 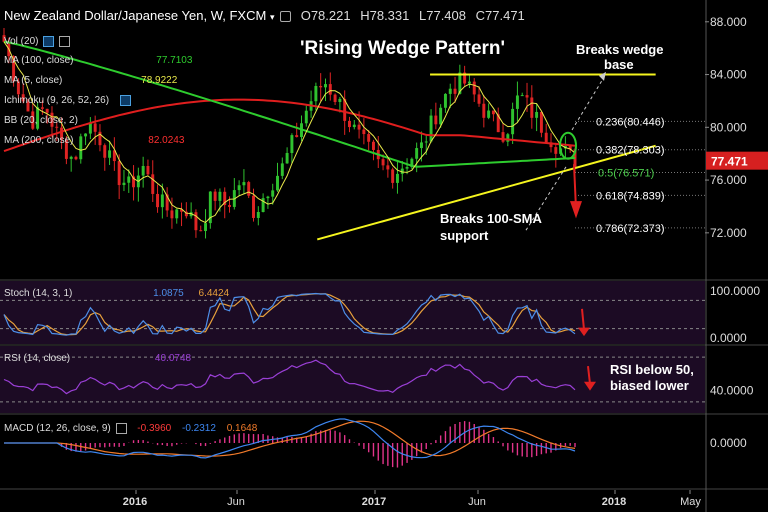 I want to click on stoch-d-value: 6.4424, so click(x=214, y=293).